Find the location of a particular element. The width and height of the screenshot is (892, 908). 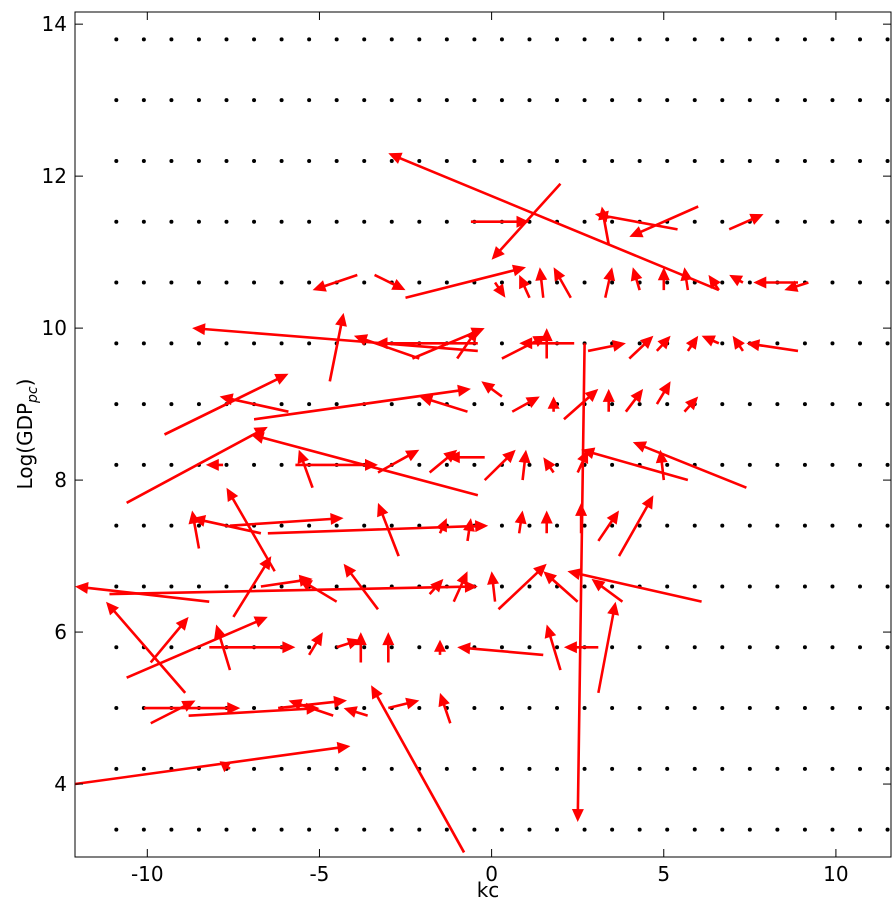

y-label-end: ) is located at coordinates (25, 383).